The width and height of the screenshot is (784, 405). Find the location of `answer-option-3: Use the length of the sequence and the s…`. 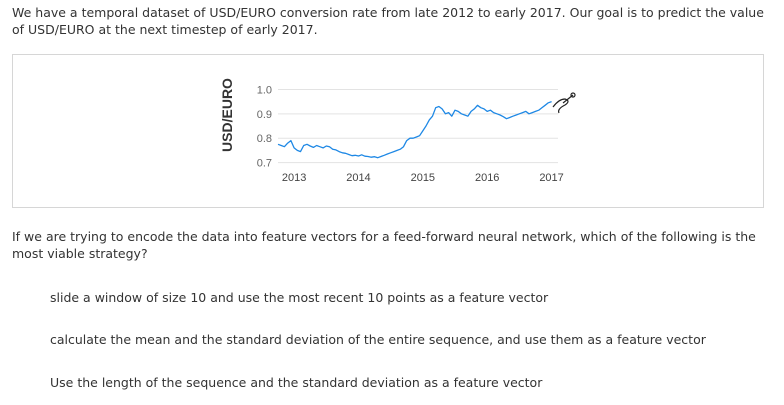

answer-option-3: Use the length of the sequence and the s… is located at coordinates (296, 382).